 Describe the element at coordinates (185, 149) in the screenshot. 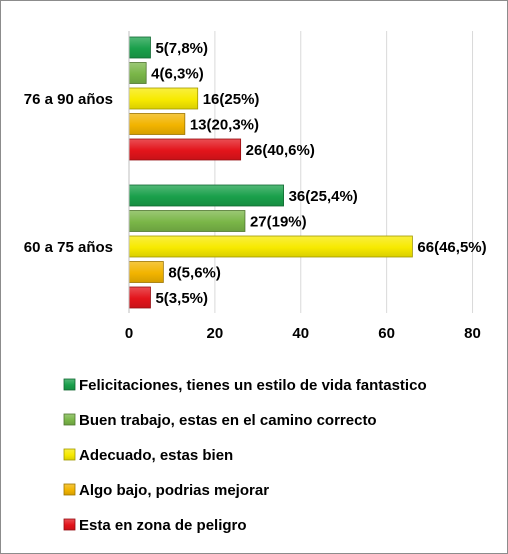

I see `bar-76-a-90-anos-esta-en-zona-de-peligro` at that location.